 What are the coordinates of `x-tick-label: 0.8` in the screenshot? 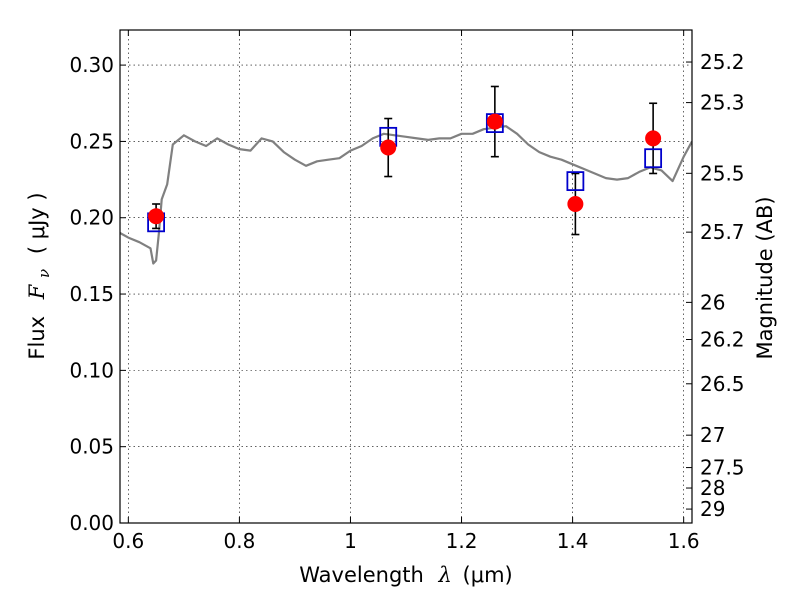 It's located at (239, 541).